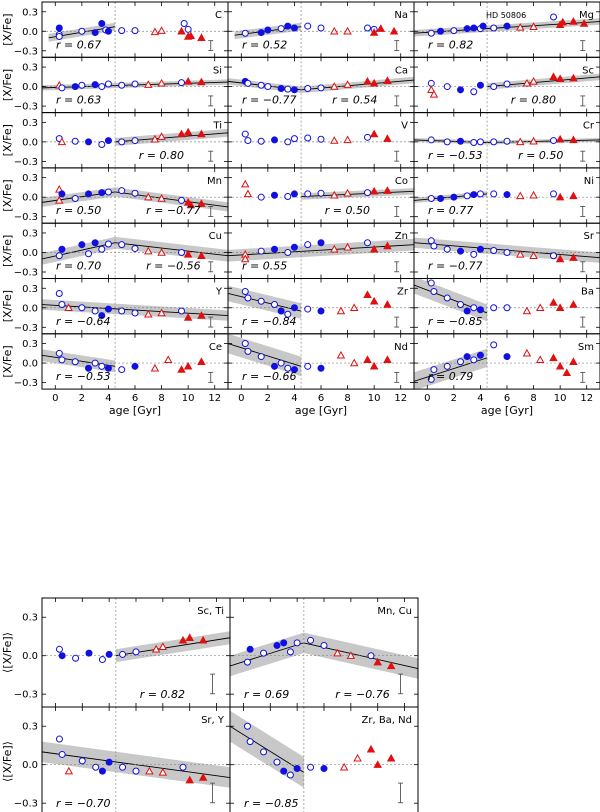 The image size is (600, 812). I want to click on panel-ti: Ti r = 0.80 0.3 0.0 −0.3[X/Fe], so click(115, 140).